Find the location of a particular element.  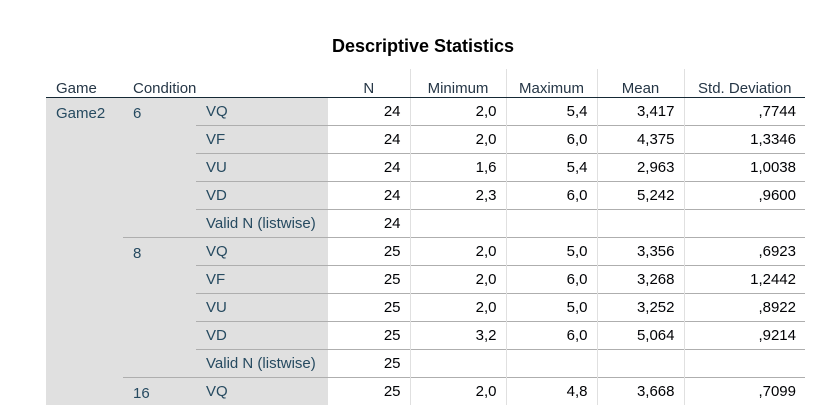

header-std-deviation: Std. Deviation is located at coordinates (744, 83).